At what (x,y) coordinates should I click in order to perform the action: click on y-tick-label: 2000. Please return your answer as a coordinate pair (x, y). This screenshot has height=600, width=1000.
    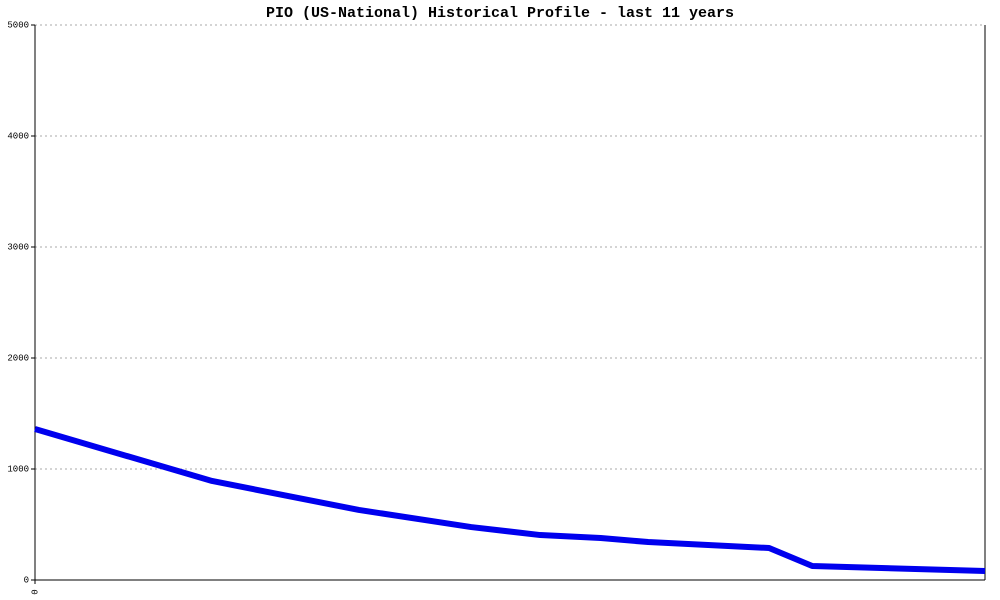
    Looking at the image, I should click on (18, 358).